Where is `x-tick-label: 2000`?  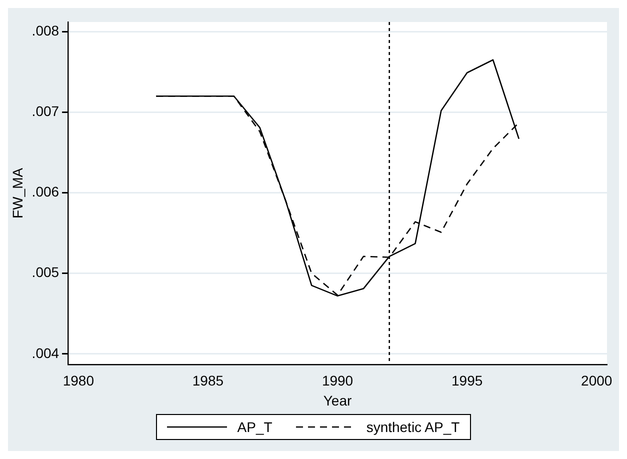
x-tick-label: 2000 is located at coordinates (596, 380).